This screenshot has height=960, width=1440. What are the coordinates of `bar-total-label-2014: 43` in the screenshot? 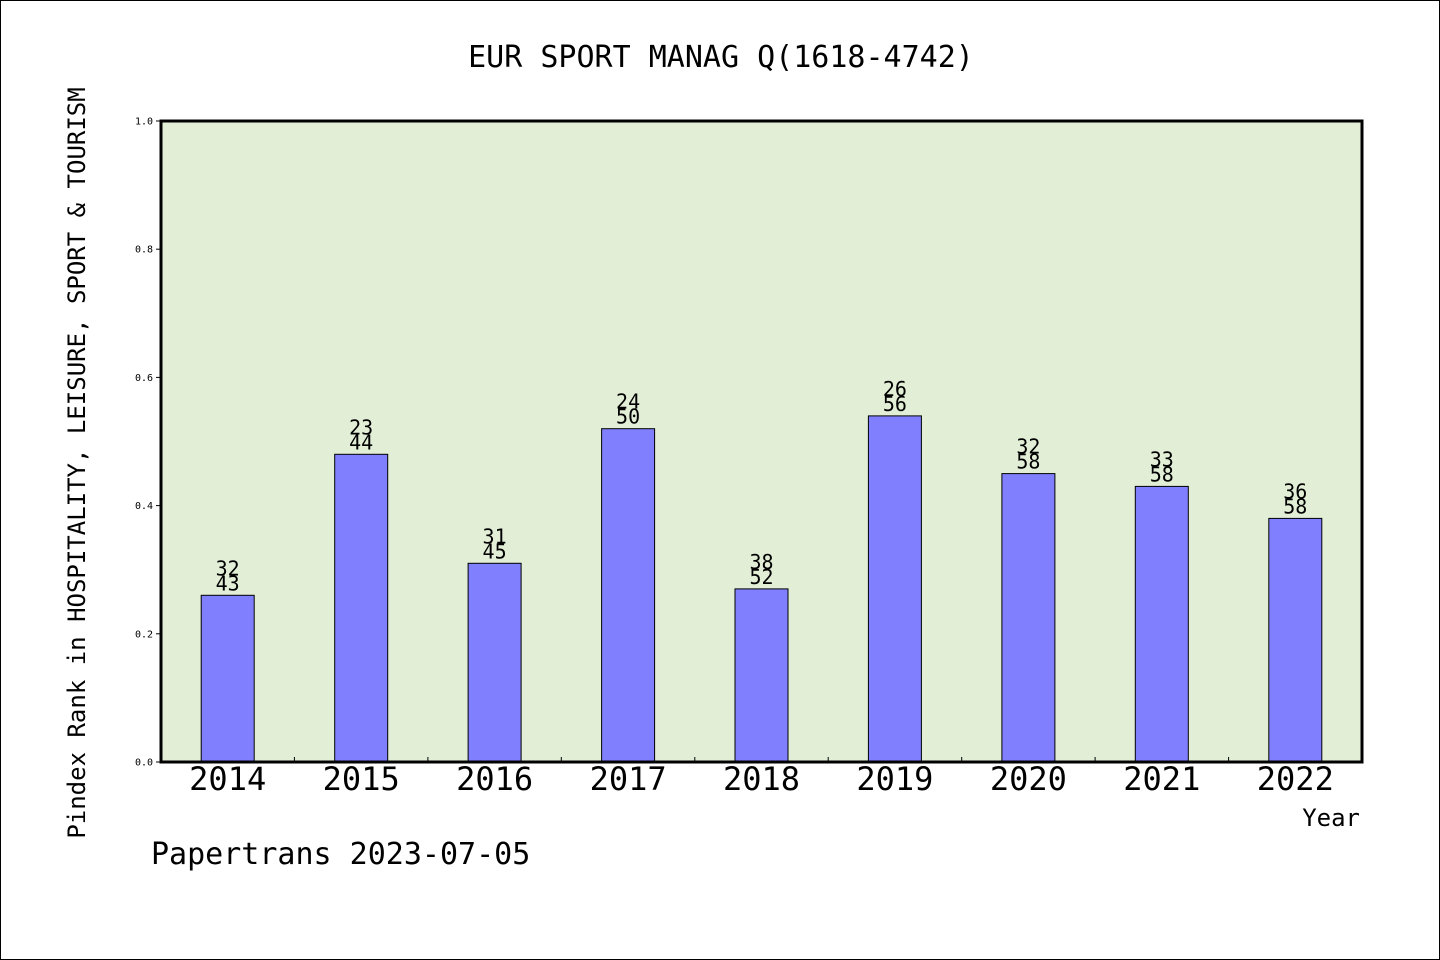 It's located at (228, 583).